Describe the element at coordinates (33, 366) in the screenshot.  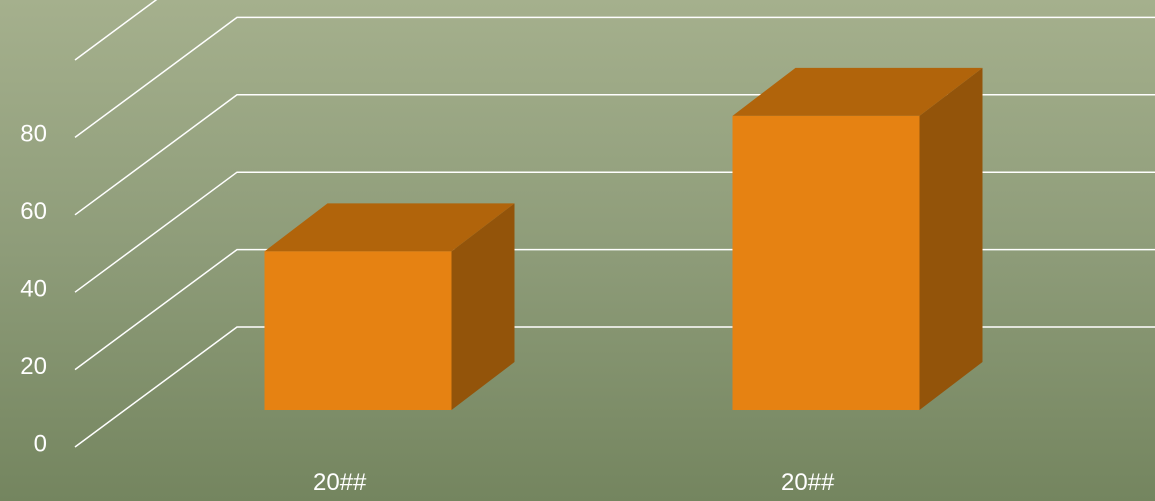
I see `y-tick-label: 20` at that location.